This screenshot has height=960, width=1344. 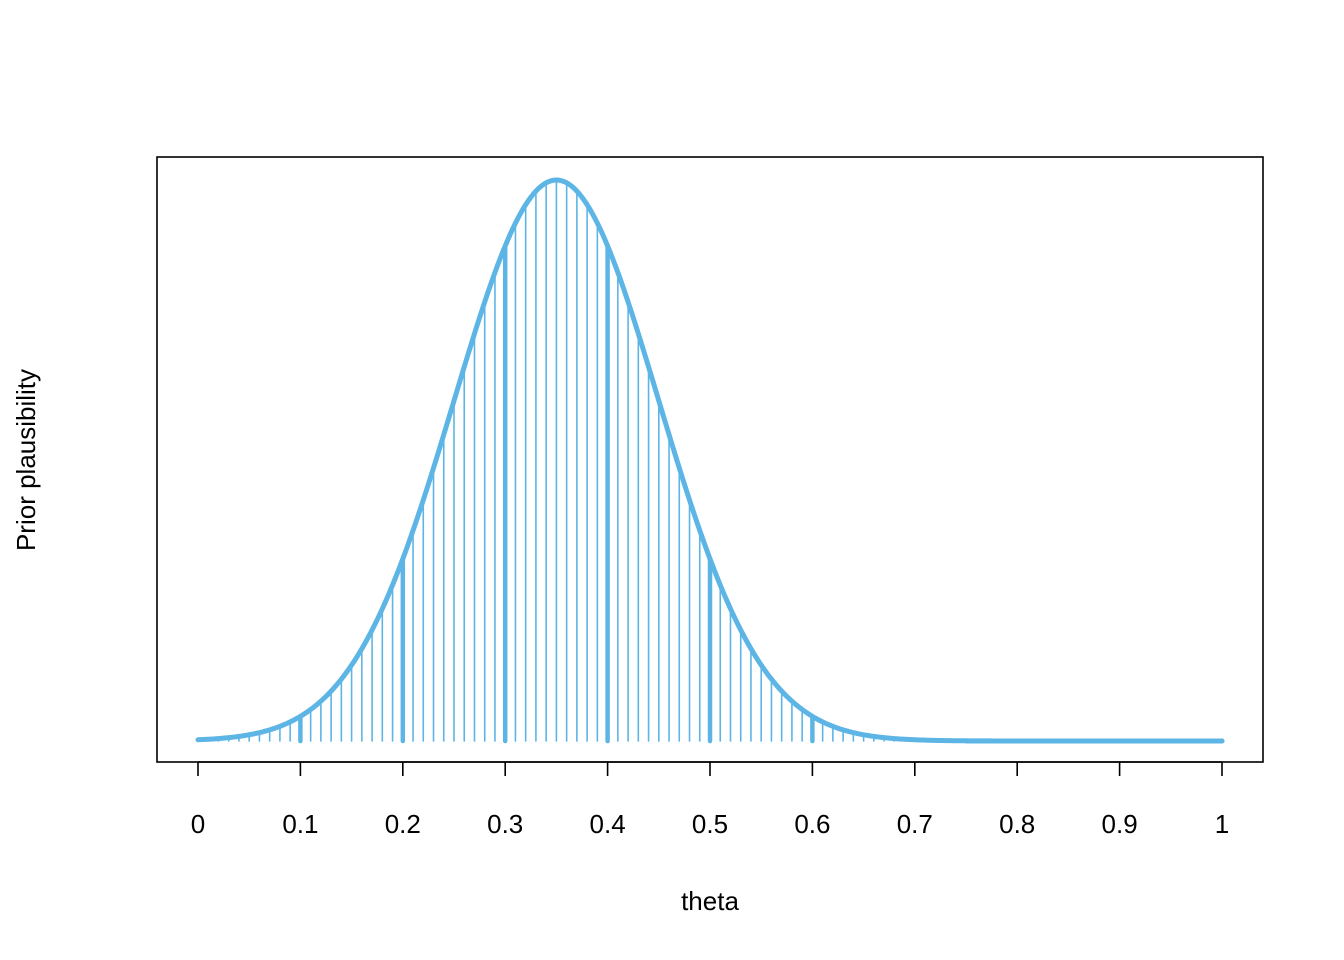 I want to click on x-tick-label: 0.5, so click(x=710, y=824).